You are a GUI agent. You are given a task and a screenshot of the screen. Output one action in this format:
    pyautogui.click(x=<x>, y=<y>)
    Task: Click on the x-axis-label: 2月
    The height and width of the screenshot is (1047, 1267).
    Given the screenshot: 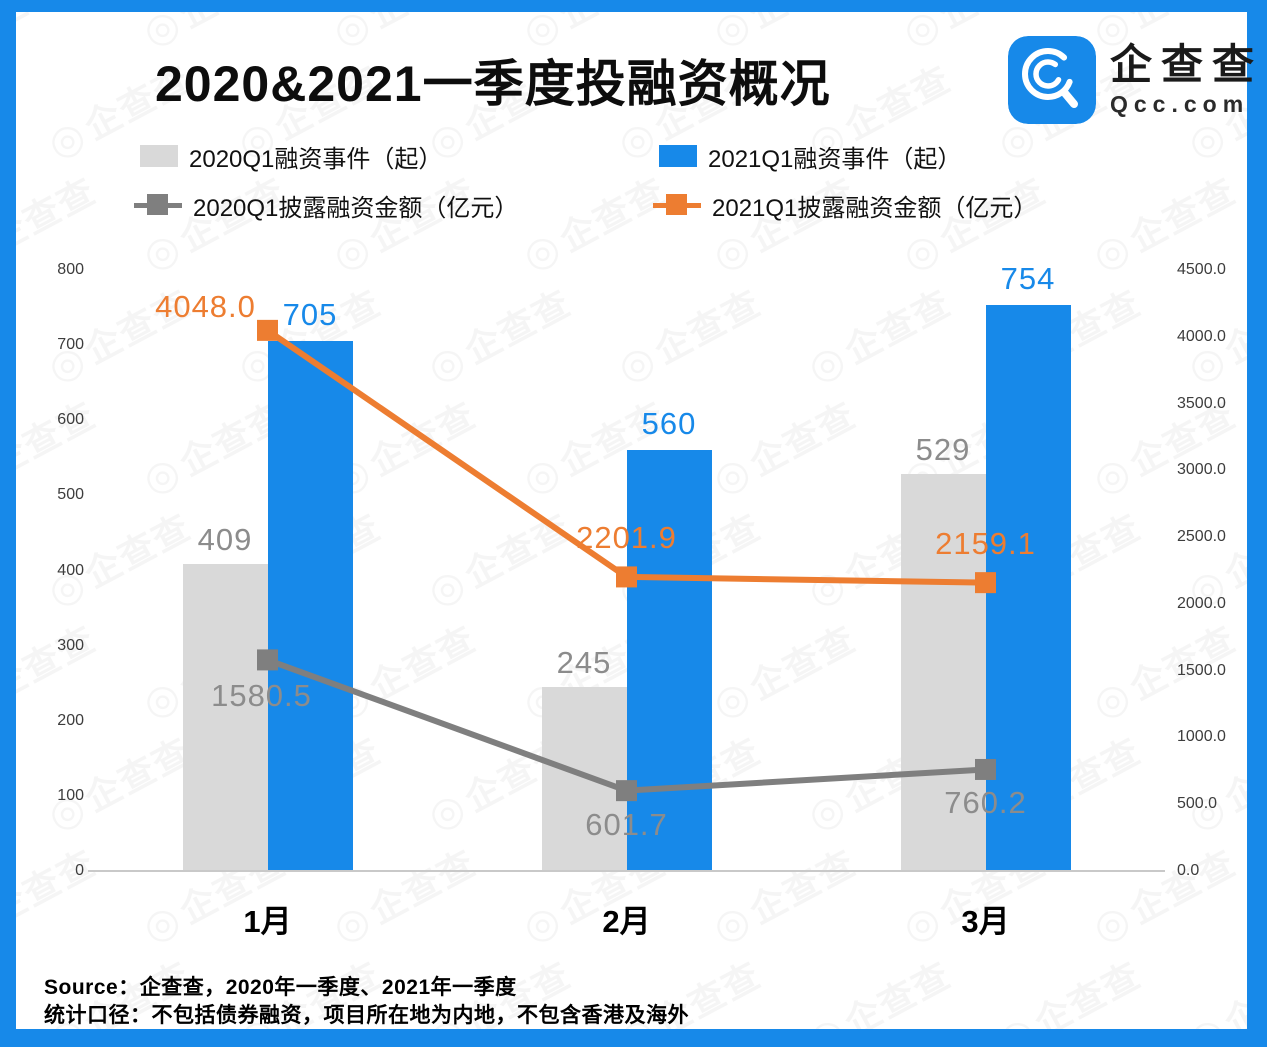 What is the action you would take?
    pyautogui.click(x=626, y=921)
    